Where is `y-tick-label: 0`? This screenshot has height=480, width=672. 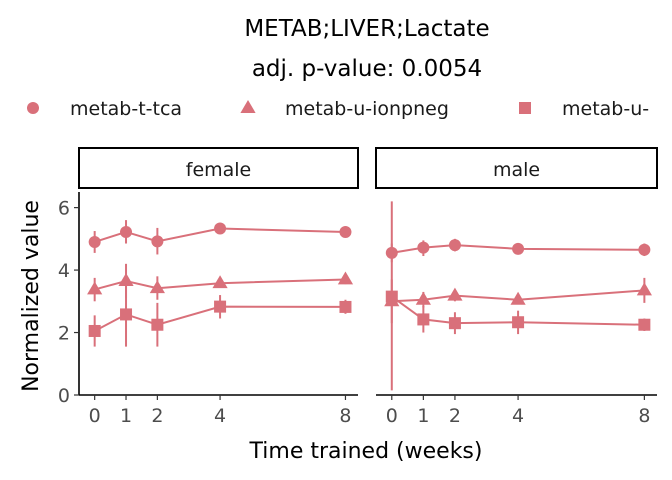
y-tick-label: 0 is located at coordinates (64, 396).